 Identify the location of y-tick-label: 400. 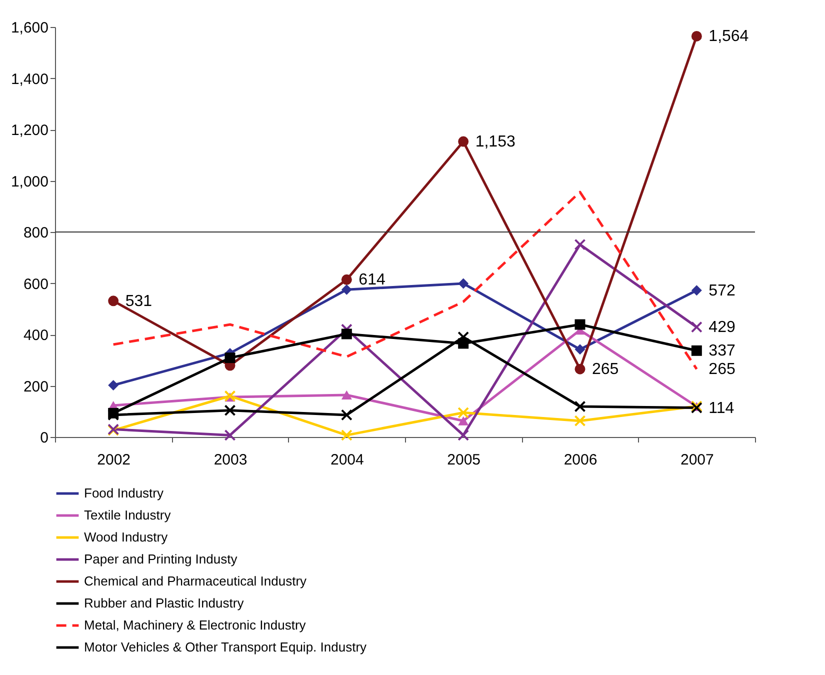
(35, 335).